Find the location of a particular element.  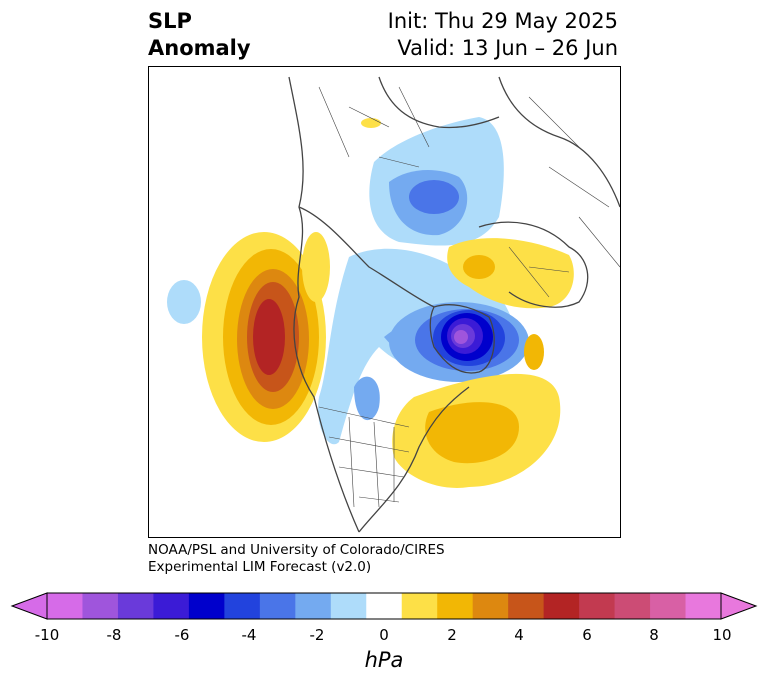

atlantic-high-anomaly is located at coordinates (476, 411).